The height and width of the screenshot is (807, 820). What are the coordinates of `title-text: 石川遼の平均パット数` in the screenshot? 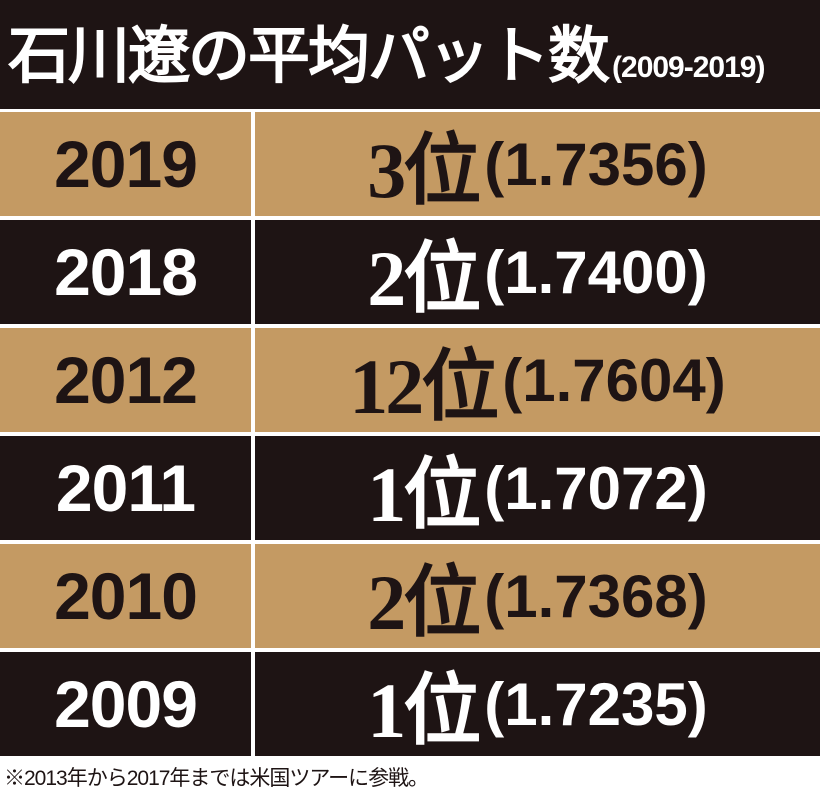 It's located at (309, 56).